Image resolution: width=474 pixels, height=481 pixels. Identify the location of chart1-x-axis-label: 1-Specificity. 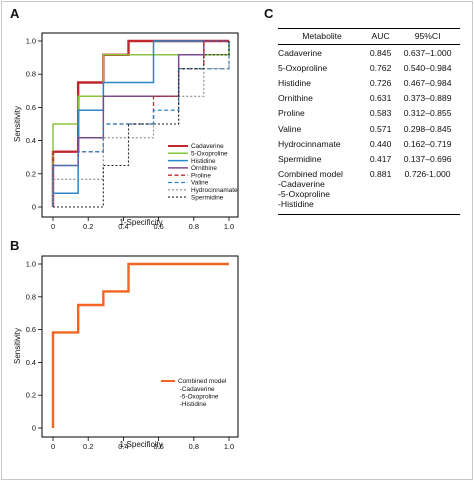
(140, 444).